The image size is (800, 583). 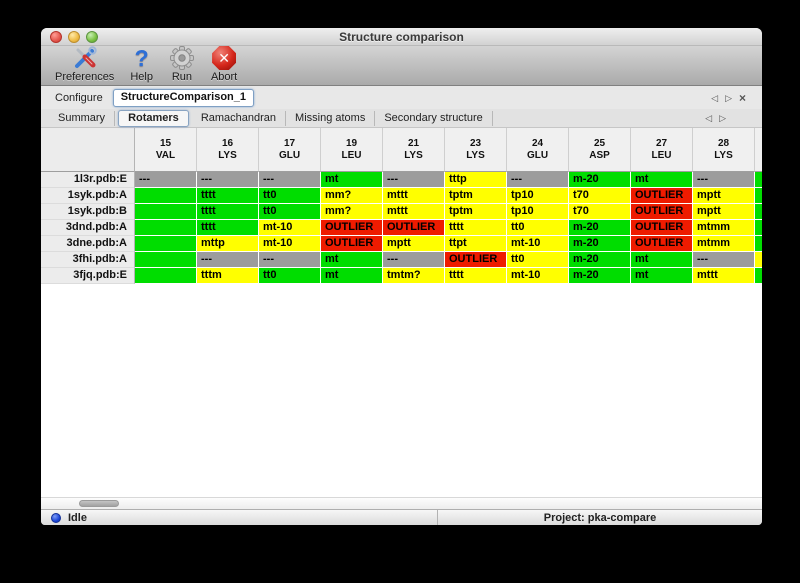 What do you see at coordinates (84, 64) in the screenshot?
I see `preferences-button: Preferences` at bounding box center [84, 64].